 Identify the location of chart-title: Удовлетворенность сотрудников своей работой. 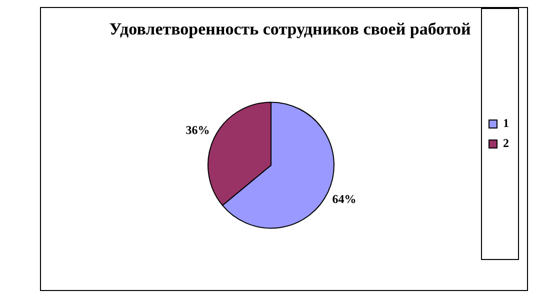
(290, 29).